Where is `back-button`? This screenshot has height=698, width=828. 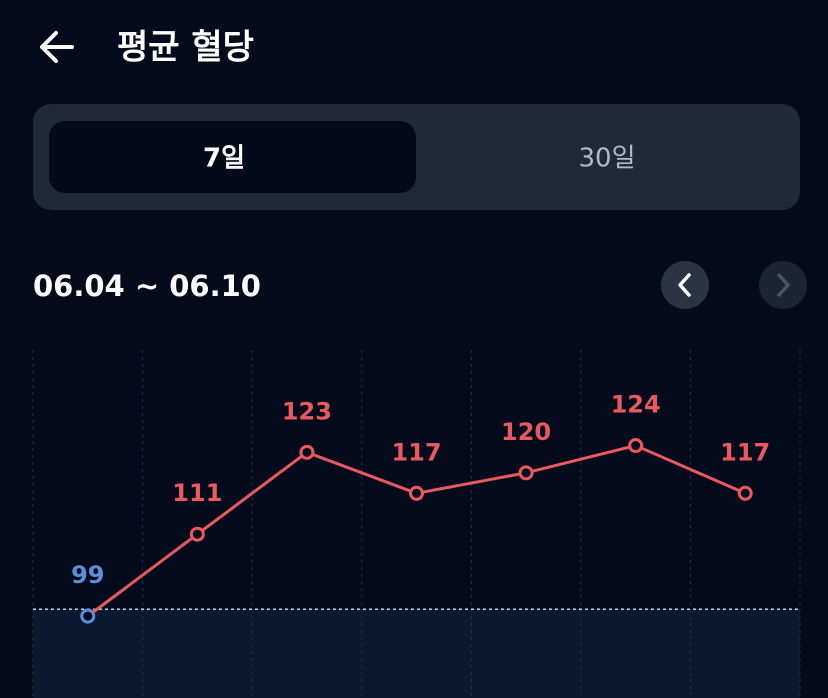
back-button is located at coordinates (57, 47).